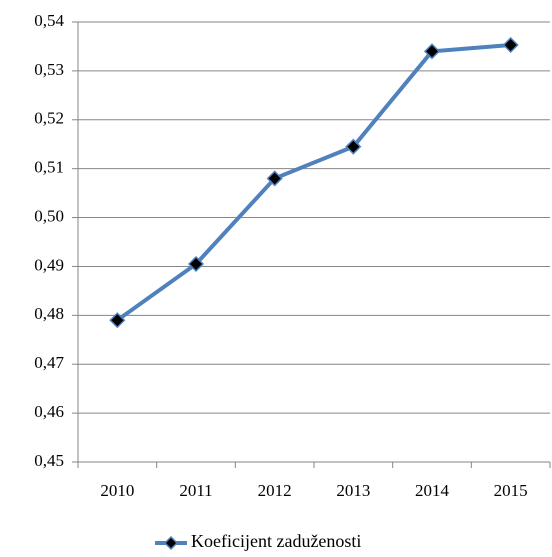 The width and height of the screenshot is (552, 557). I want to click on x-tick-label: 2011, so click(195, 490).